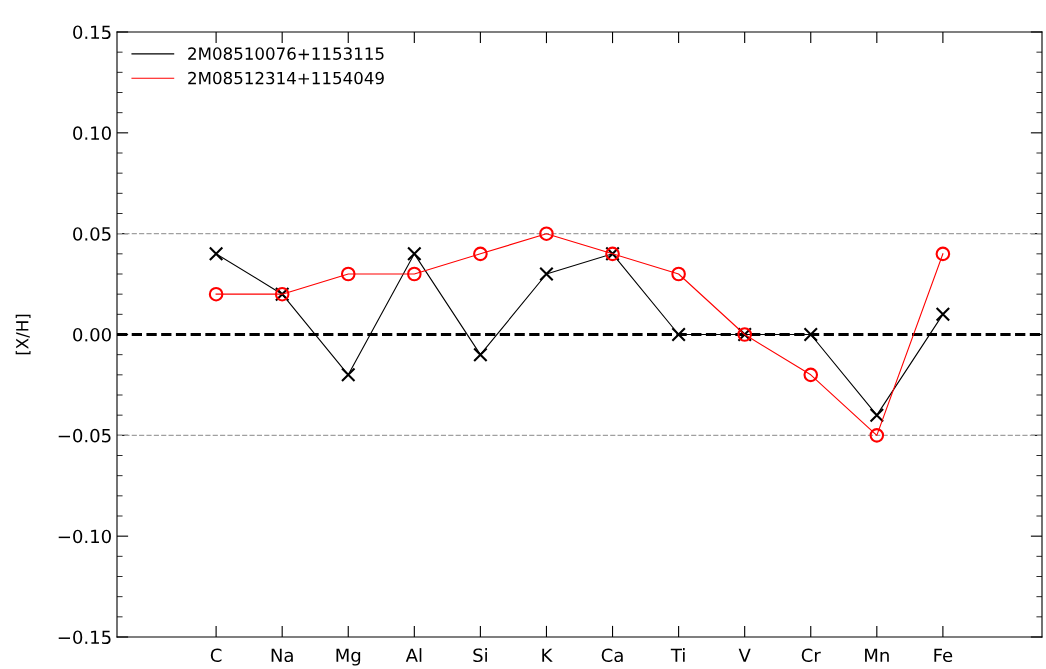 This screenshot has height=669, width=1046. Describe the element at coordinates (480, 655) in the screenshot. I see `x-tick-label: Si` at that location.